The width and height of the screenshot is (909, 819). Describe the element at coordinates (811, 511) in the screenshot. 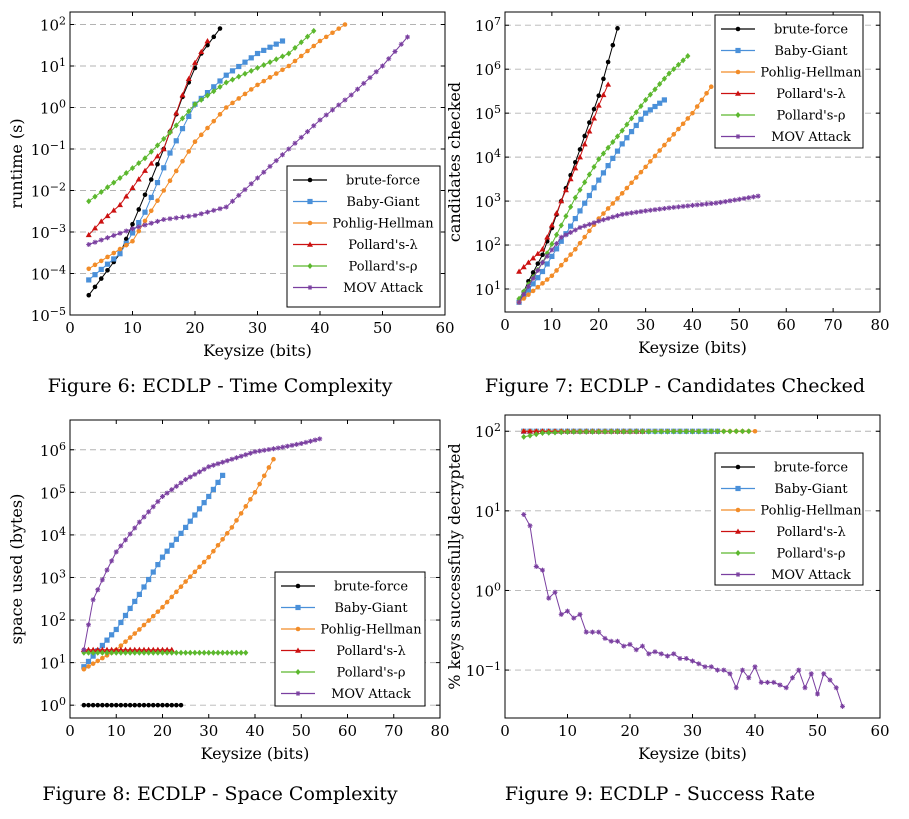

I see `legend-entry: Pohlig-Hellman` at that location.